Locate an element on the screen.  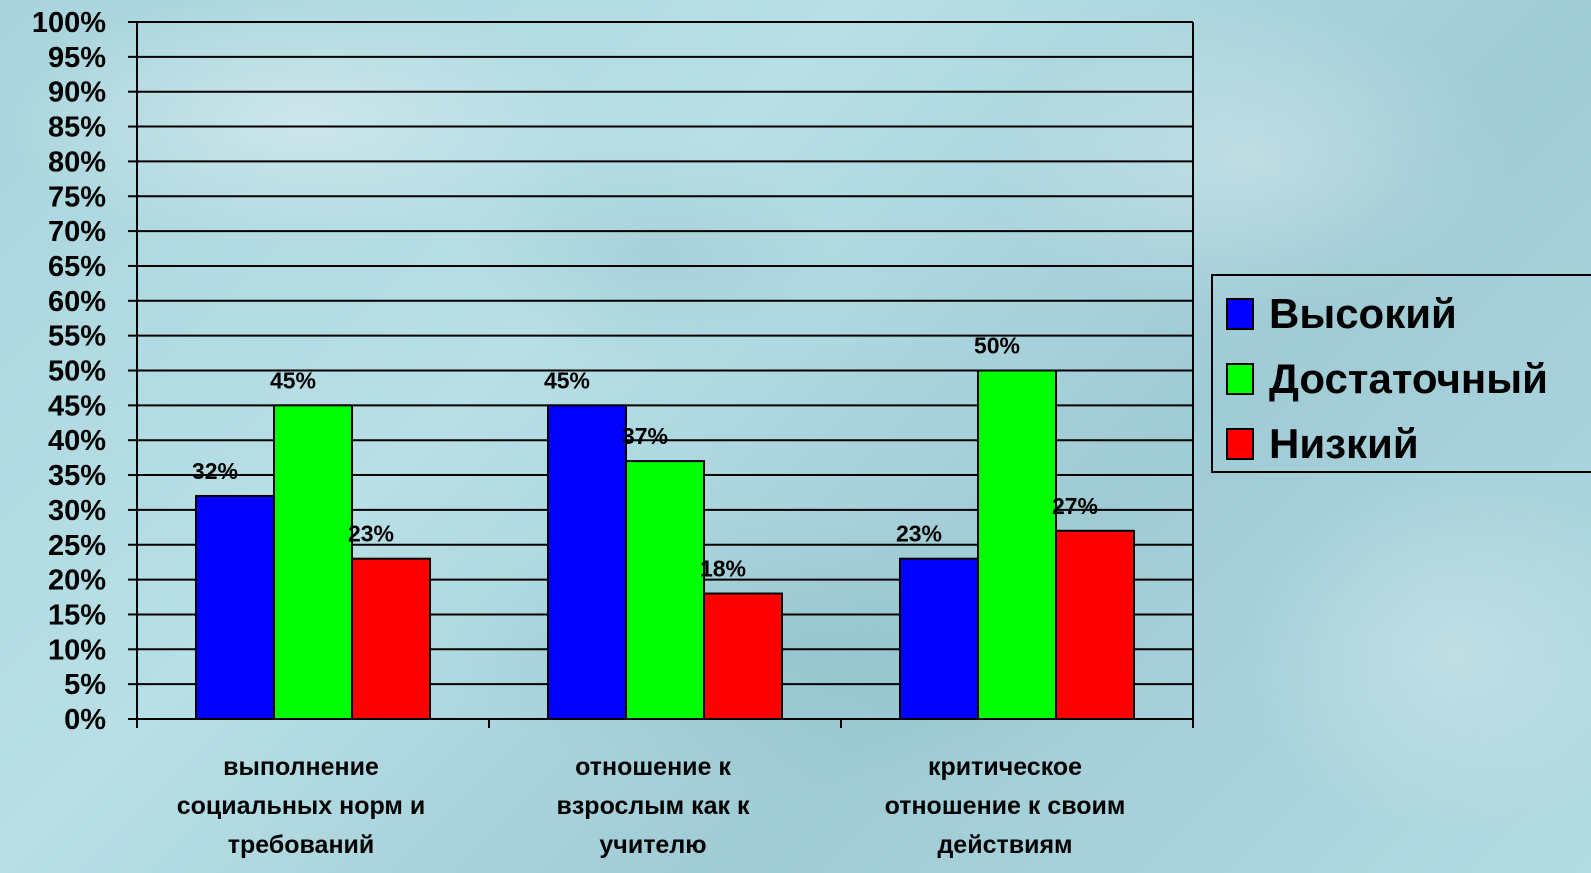
category-label: действиям is located at coordinates (1004, 845).